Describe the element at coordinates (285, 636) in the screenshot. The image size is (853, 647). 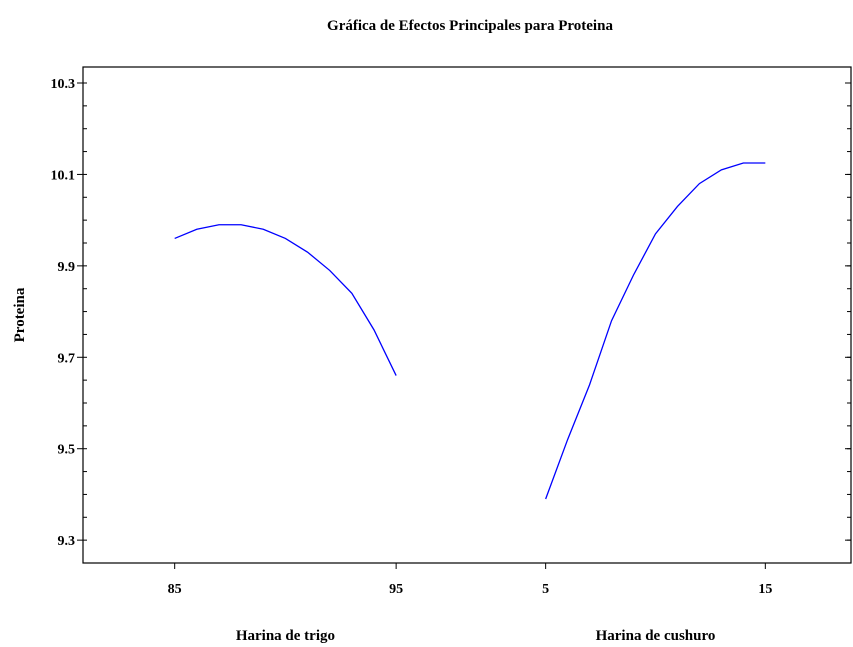
I see `x-axis-label: Harina de trigo` at that location.